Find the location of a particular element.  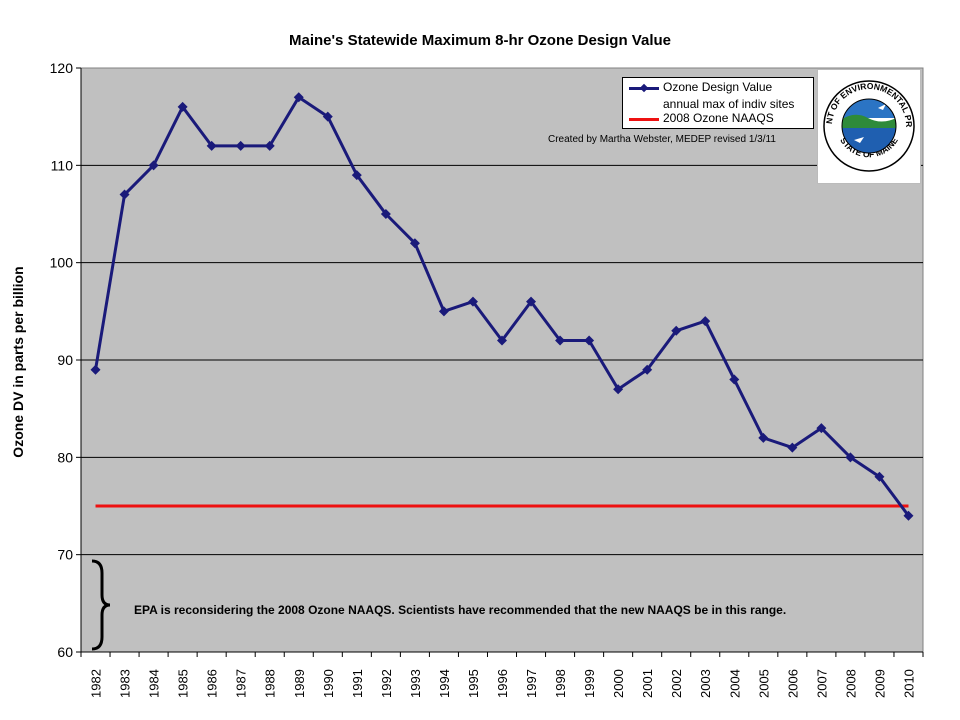

x-tick-label: 1998 is located at coordinates (560, 683).